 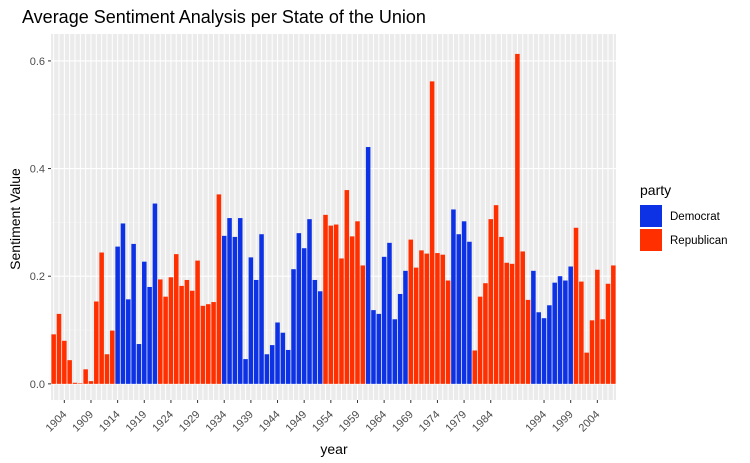 What do you see at coordinates (163, 422) in the screenshot?
I see `x-tick-label: 1924` at bounding box center [163, 422].